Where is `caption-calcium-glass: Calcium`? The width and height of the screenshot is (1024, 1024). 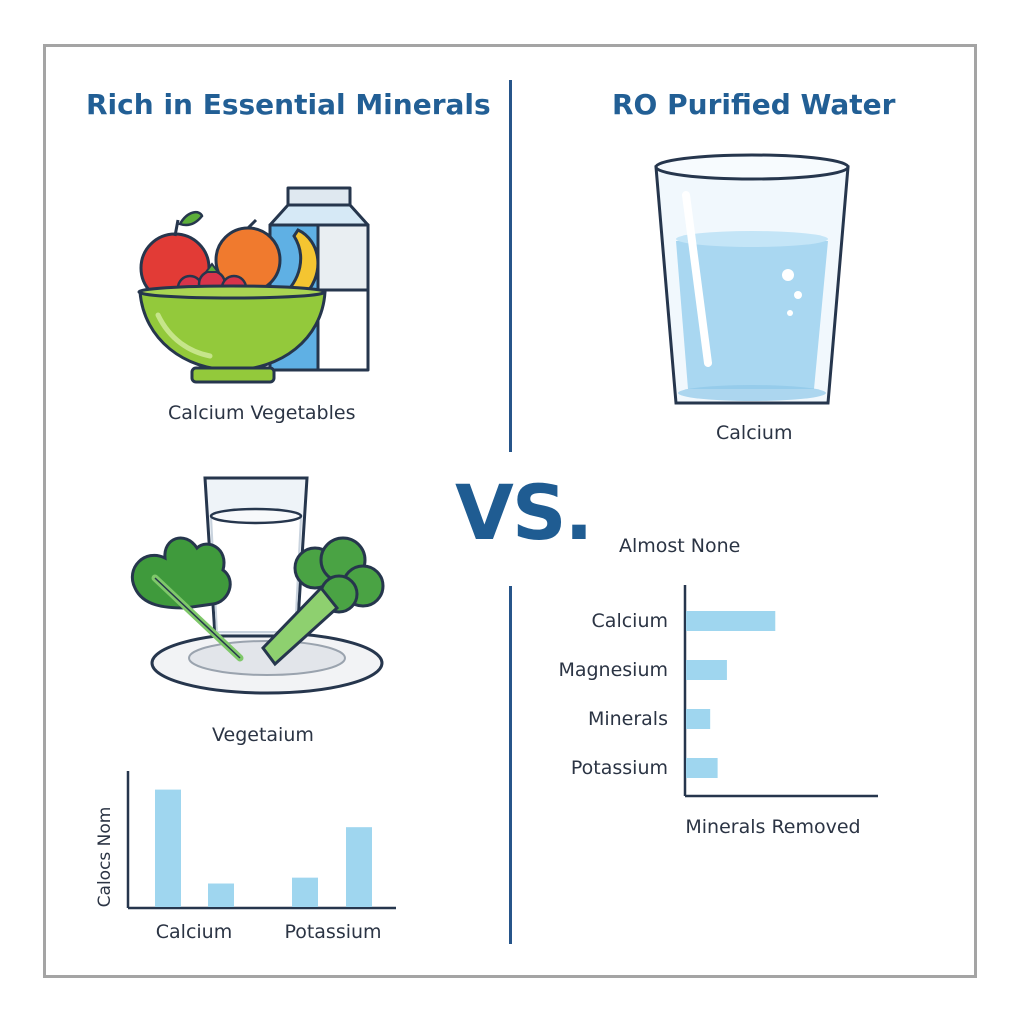
caption-calcium-glass: Calcium is located at coordinates (754, 433).